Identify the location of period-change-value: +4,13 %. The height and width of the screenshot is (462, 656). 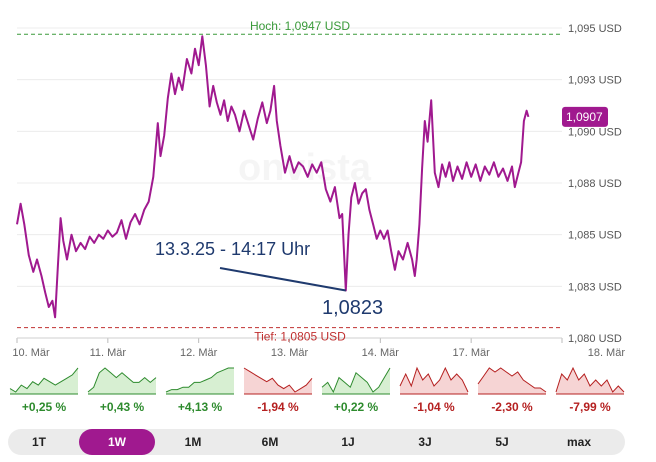
(200, 407).